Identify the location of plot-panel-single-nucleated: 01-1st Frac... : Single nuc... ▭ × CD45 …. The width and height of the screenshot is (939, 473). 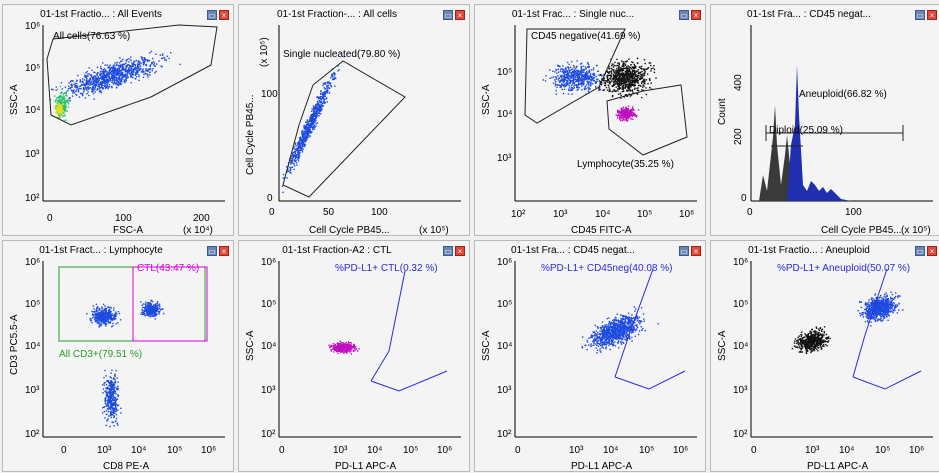
(590, 120).